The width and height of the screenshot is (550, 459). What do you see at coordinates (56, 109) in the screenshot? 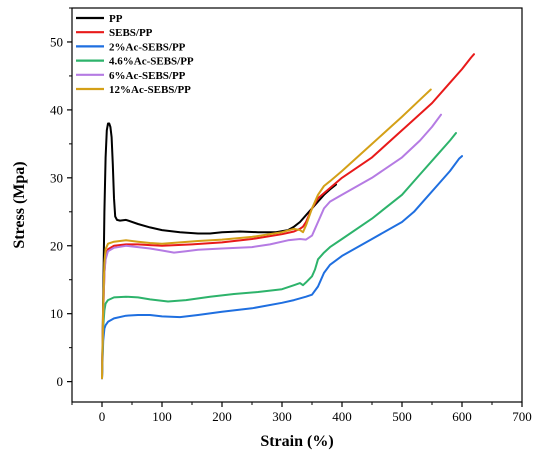
I see `y-tick-label: 40` at bounding box center [56, 109].